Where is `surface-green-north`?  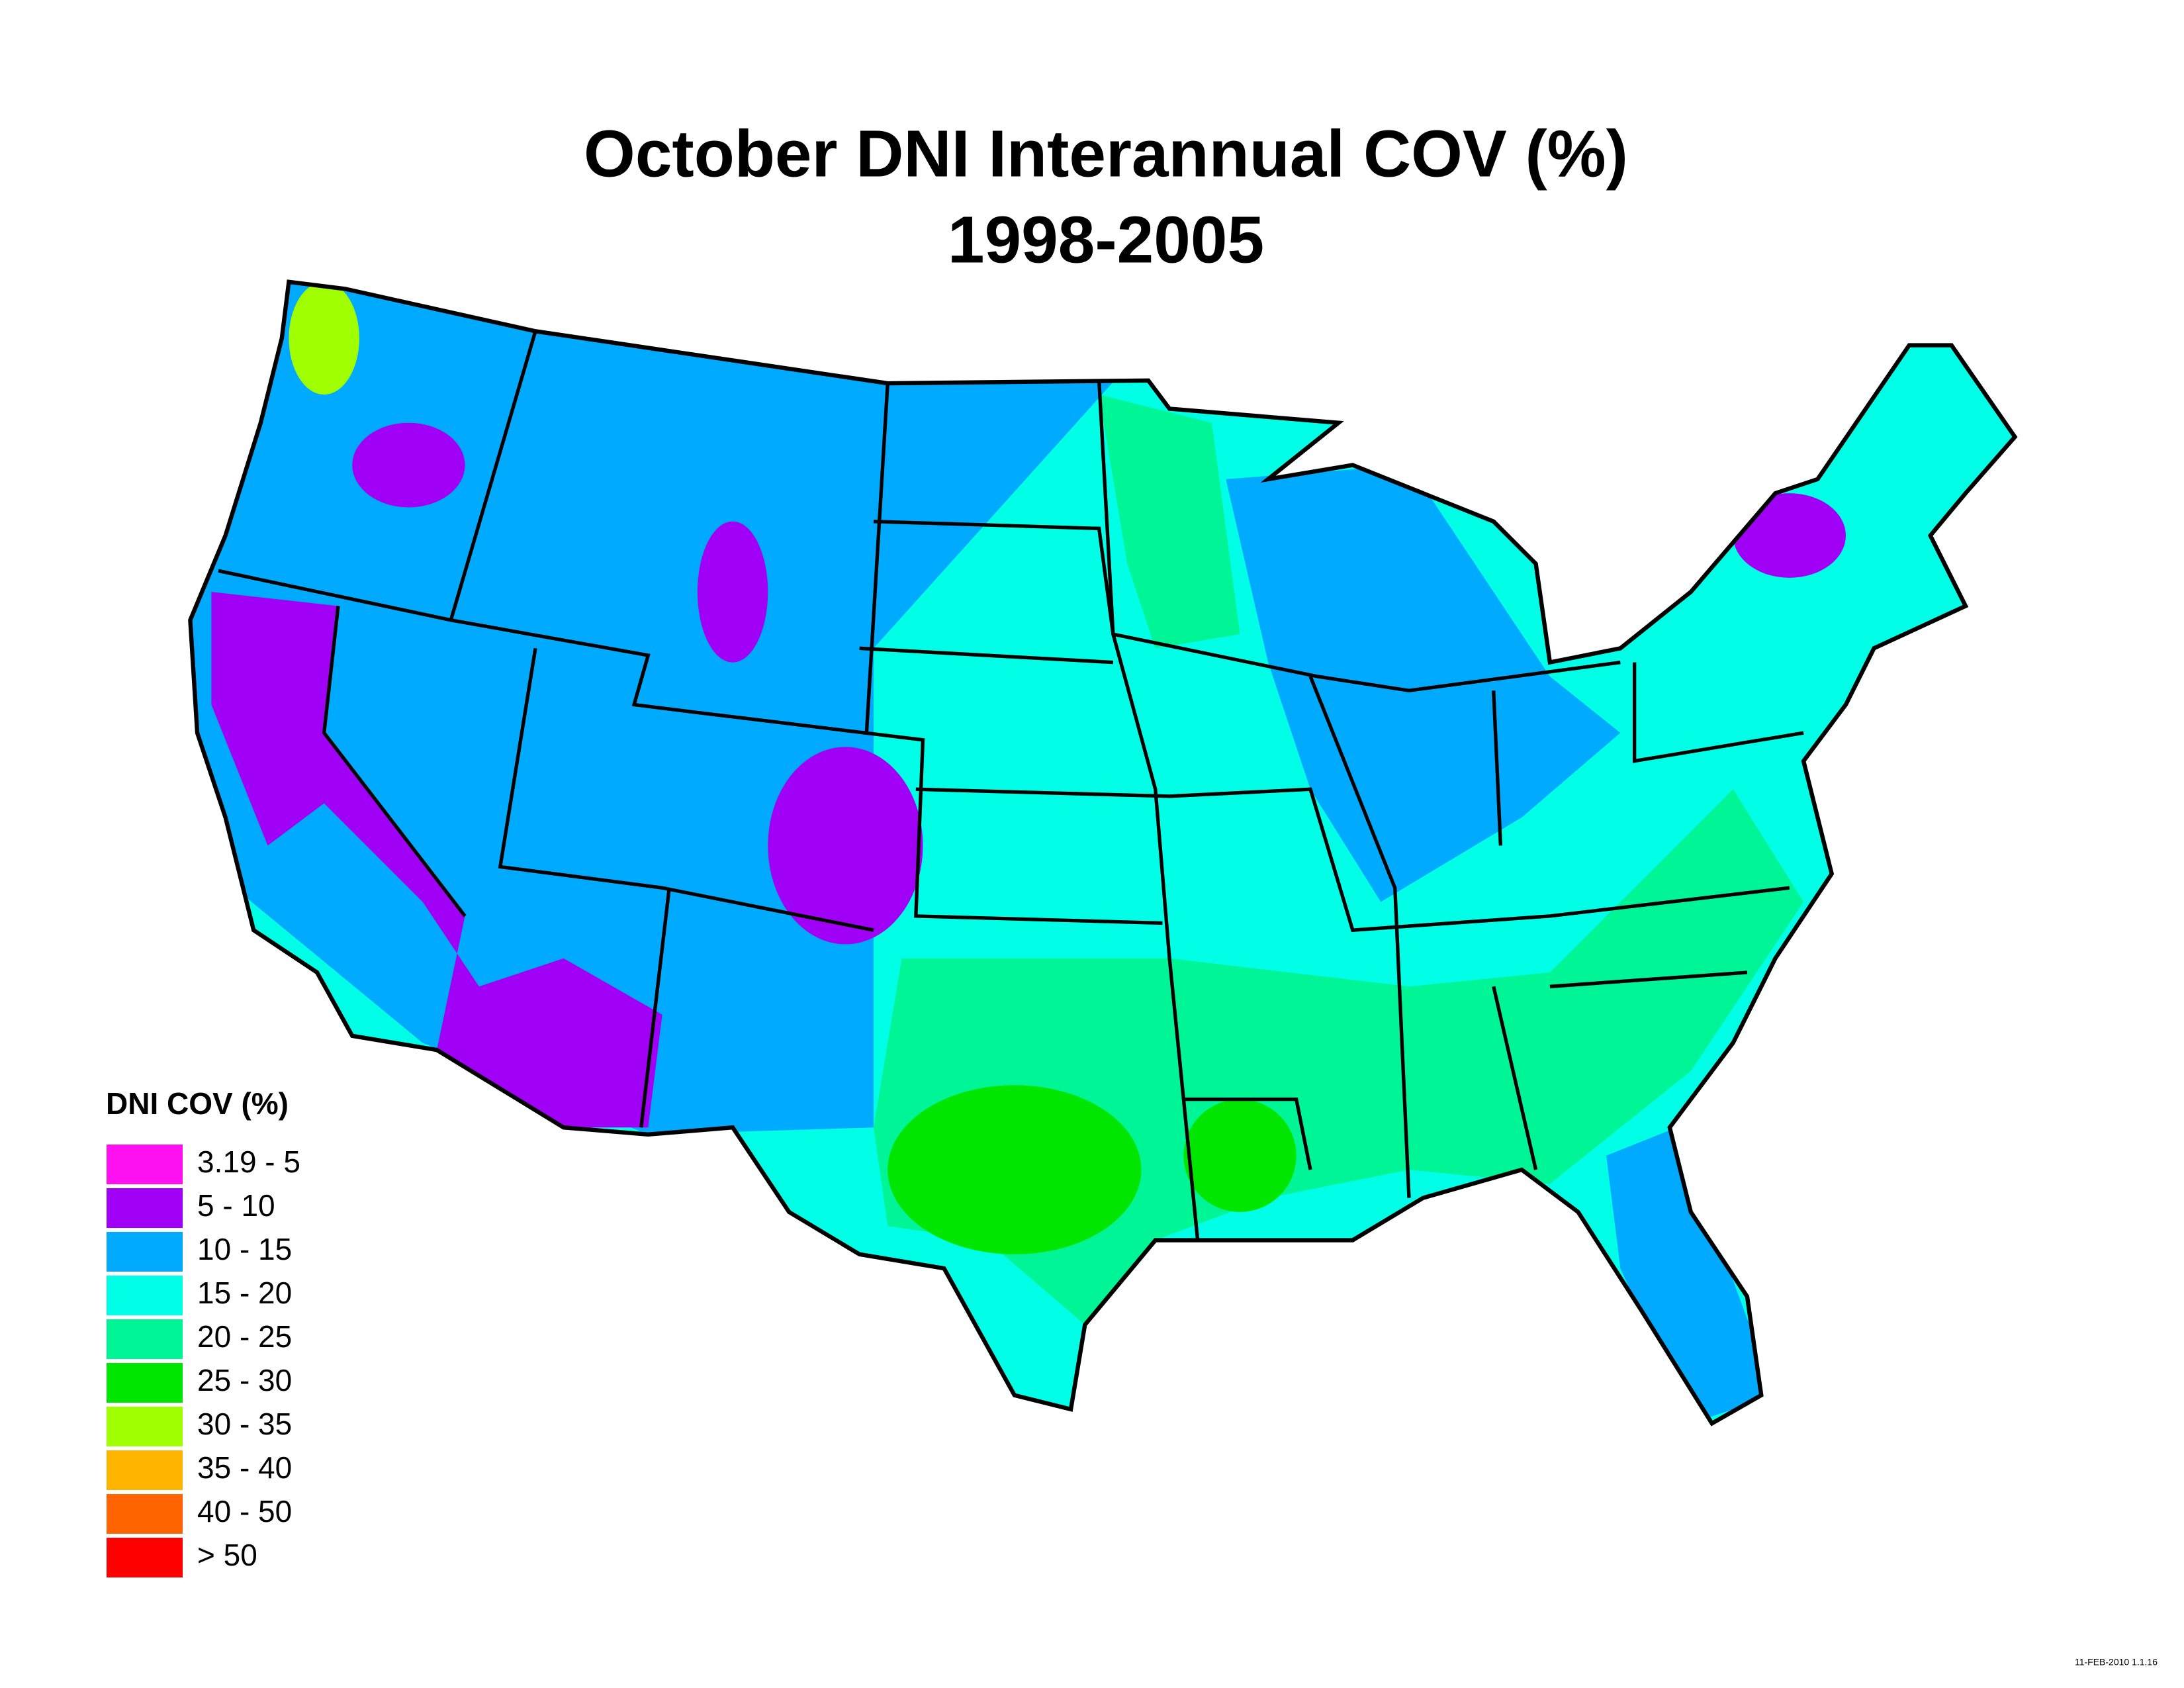 surface-green-north is located at coordinates (1169, 522).